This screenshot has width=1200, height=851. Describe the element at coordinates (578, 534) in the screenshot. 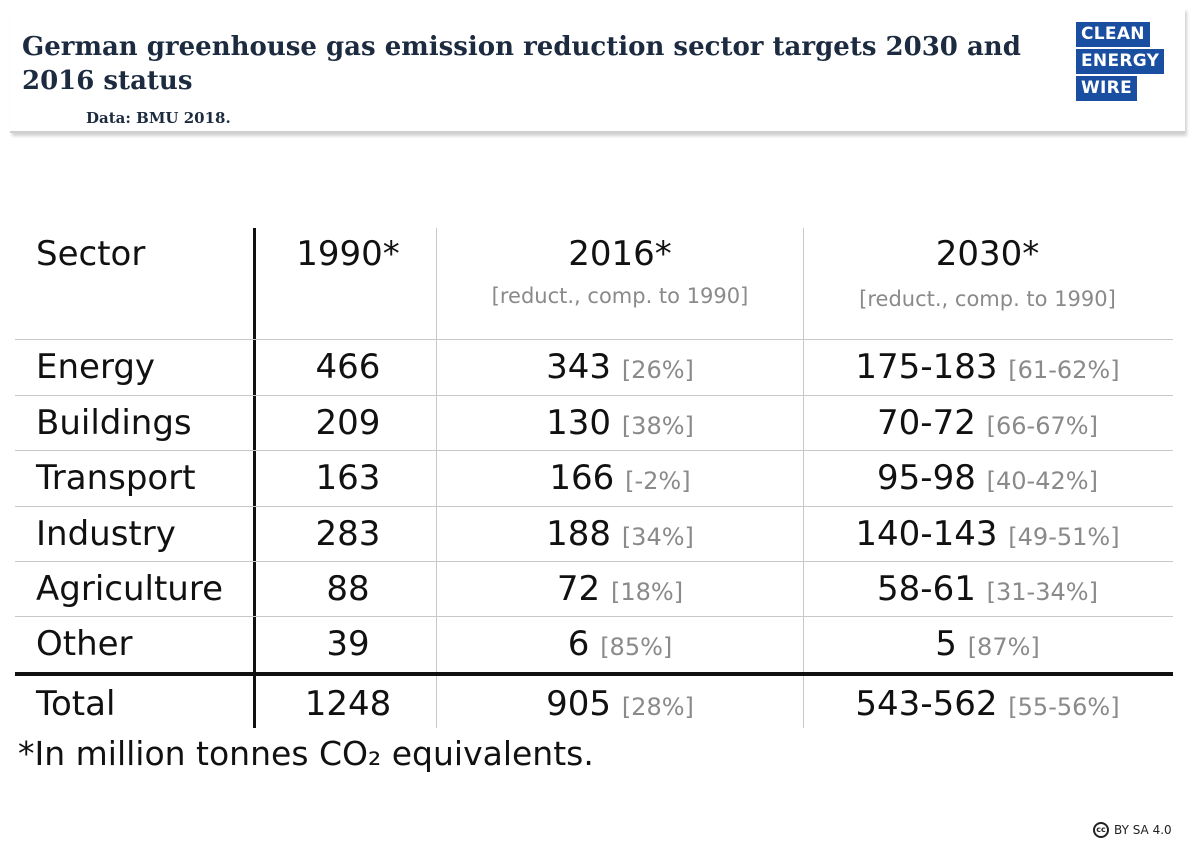

I see `row-2016-value: 188` at that location.